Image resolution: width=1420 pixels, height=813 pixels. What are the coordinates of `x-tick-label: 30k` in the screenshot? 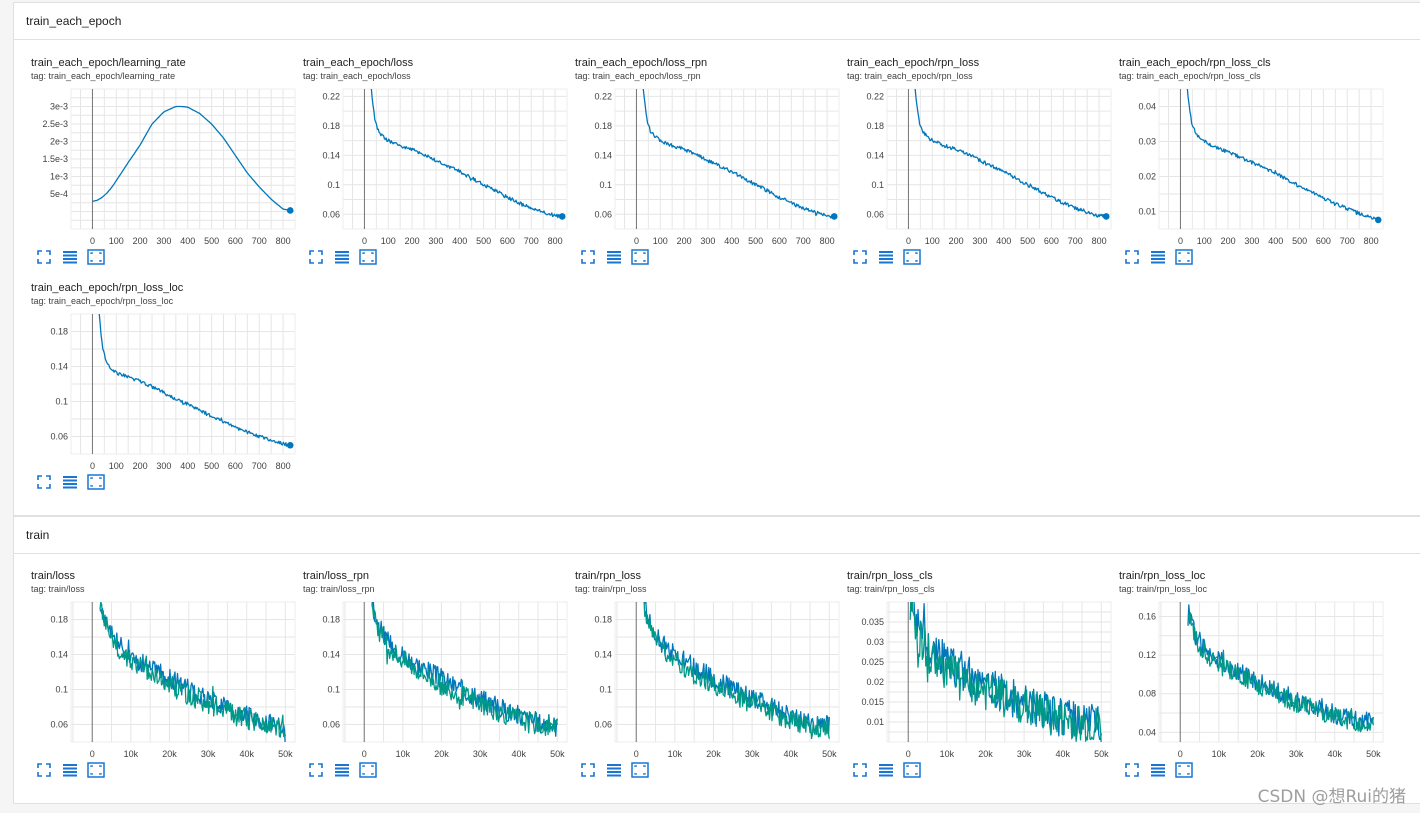 It's located at (208, 754).